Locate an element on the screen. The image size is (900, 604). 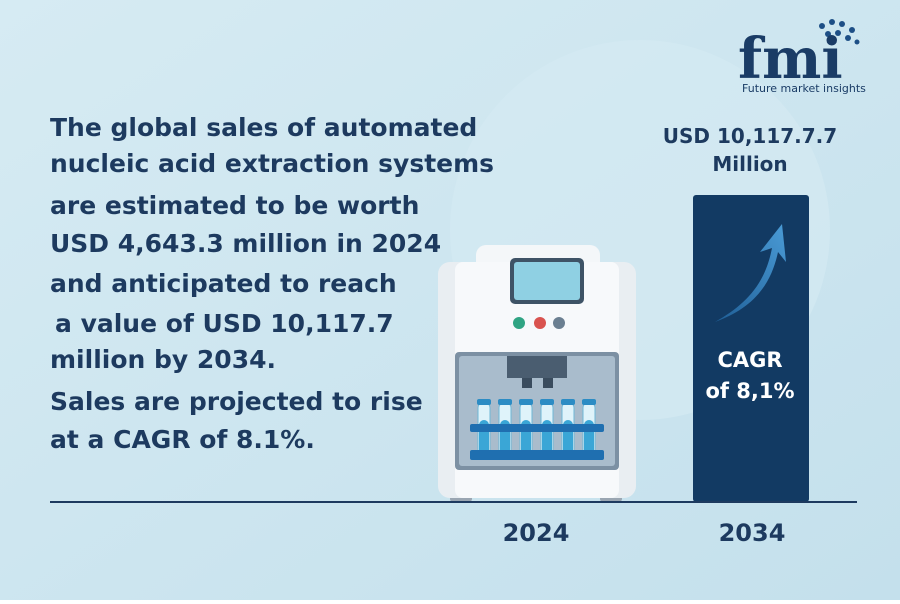
logo-name: fmi is located at coordinates (790, 59).